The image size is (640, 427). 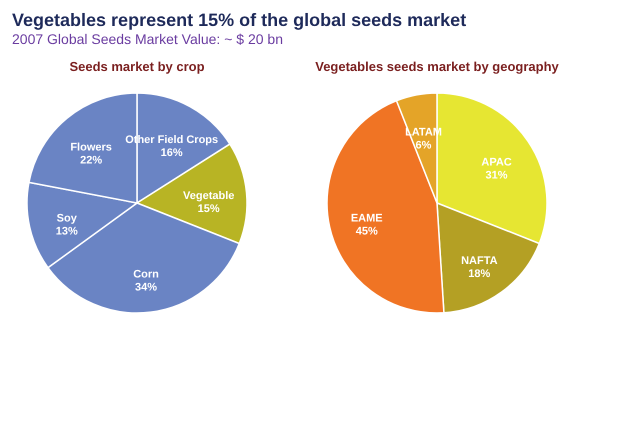 What do you see at coordinates (171, 152) in the screenshot?
I see `data-label: 16%` at bounding box center [171, 152].